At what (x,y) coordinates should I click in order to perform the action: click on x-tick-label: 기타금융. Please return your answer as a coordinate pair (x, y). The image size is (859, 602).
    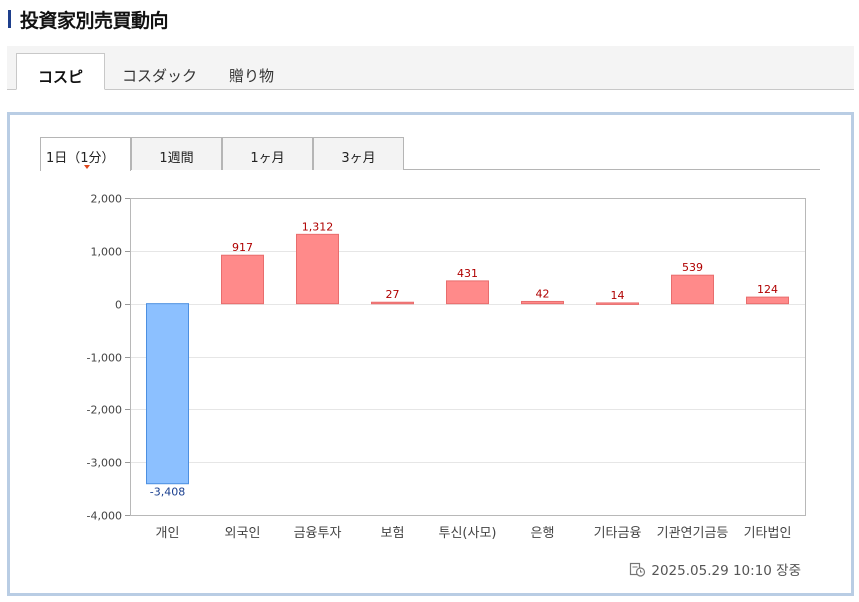
    Looking at the image, I should click on (618, 533).